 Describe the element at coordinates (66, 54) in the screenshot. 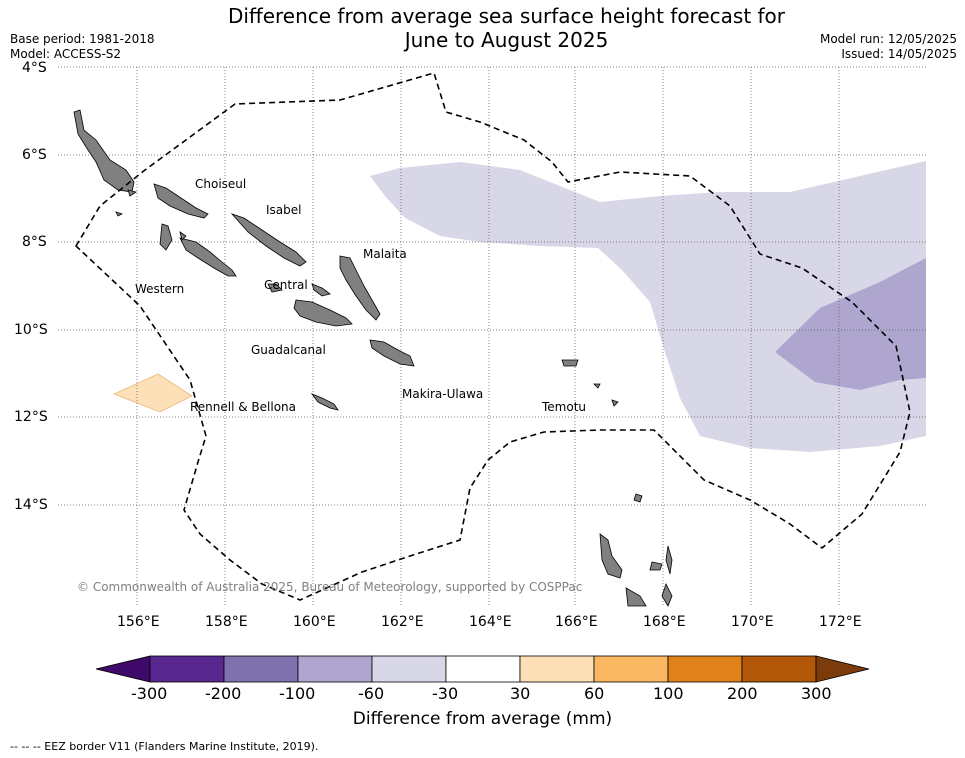

I see `model-name: Model: ACCESS-S2` at that location.